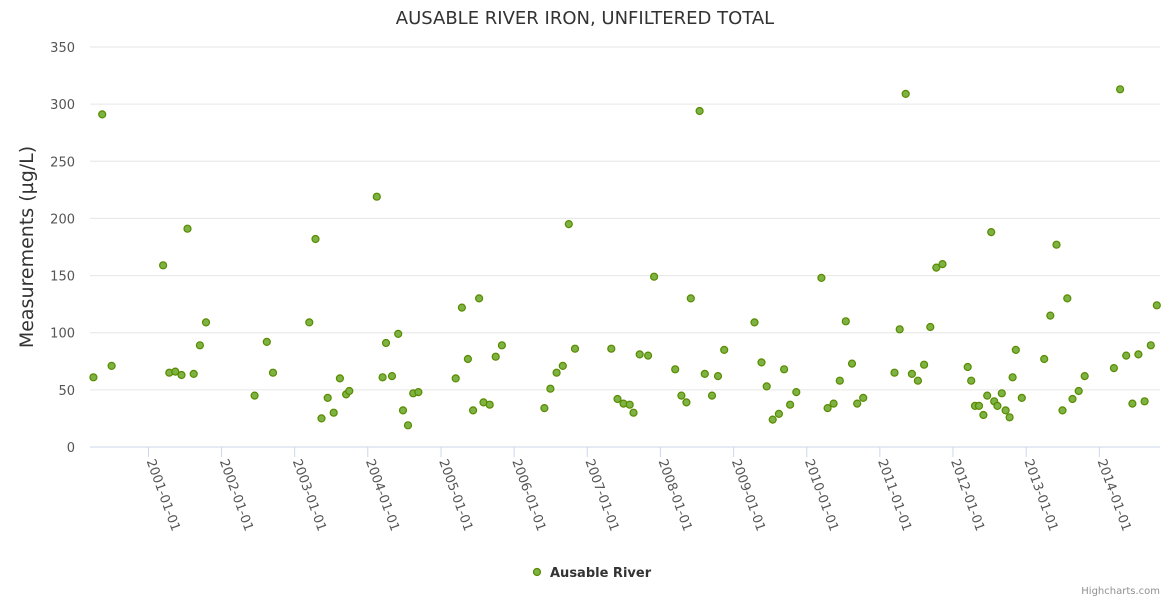 Image resolution: width=1170 pixels, height=600 pixels. Describe the element at coordinates (601, 573) in the screenshot. I see `legend-item-ausable-river: Ausable River` at that location.